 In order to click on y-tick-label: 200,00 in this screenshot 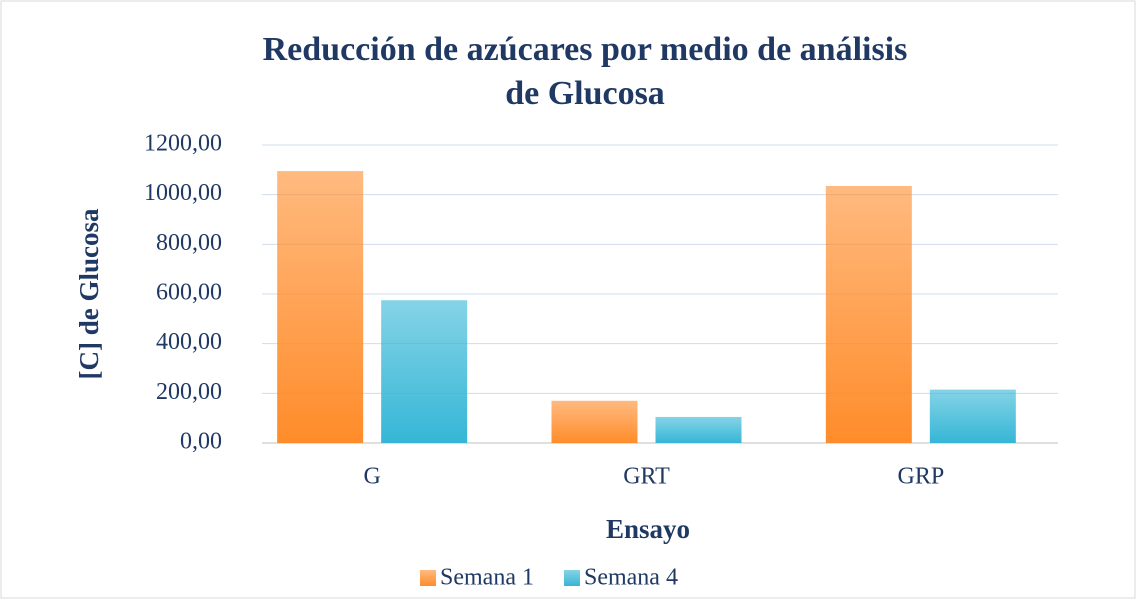, I will do `click(189, 392)`.